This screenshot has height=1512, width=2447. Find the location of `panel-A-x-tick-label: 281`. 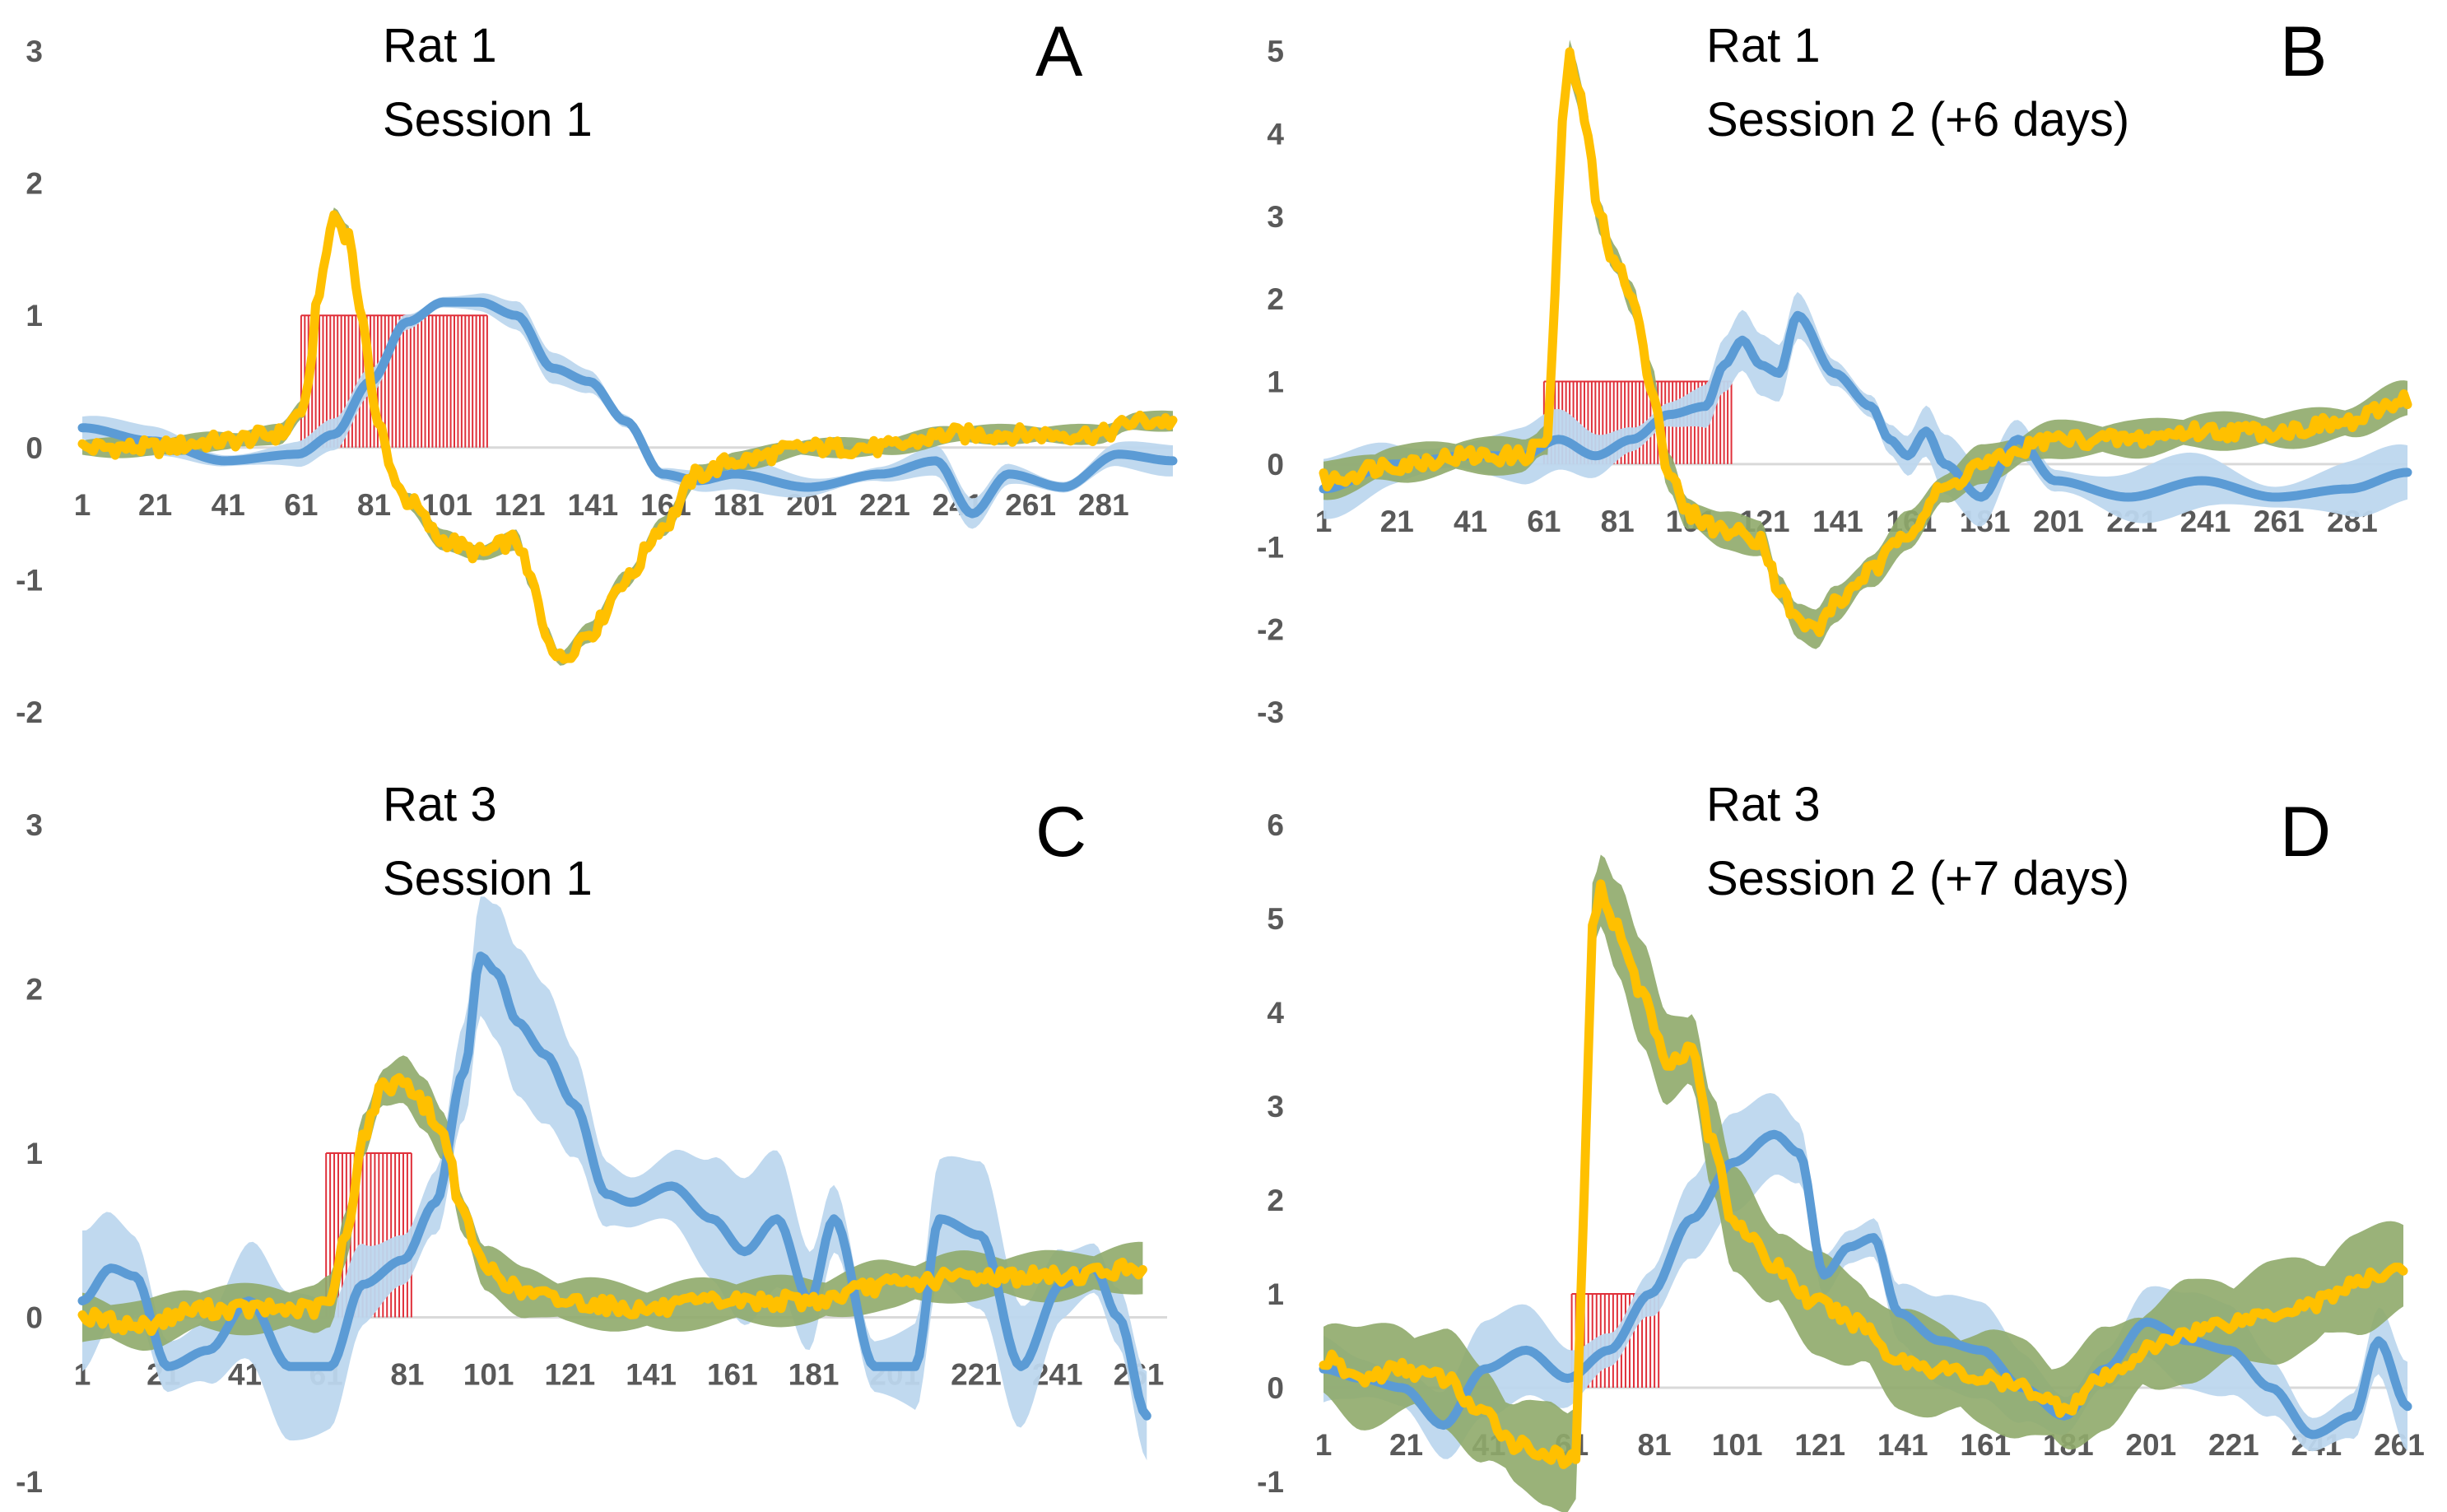

panel-A-x-tick-label: 281 is located at coordinates (1103, 505).